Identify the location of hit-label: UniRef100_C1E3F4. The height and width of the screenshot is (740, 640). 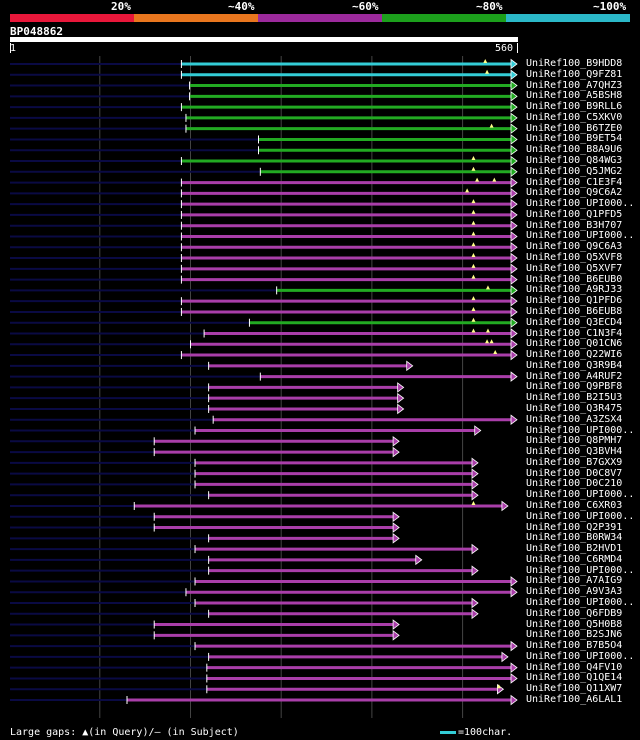
(574, 182).